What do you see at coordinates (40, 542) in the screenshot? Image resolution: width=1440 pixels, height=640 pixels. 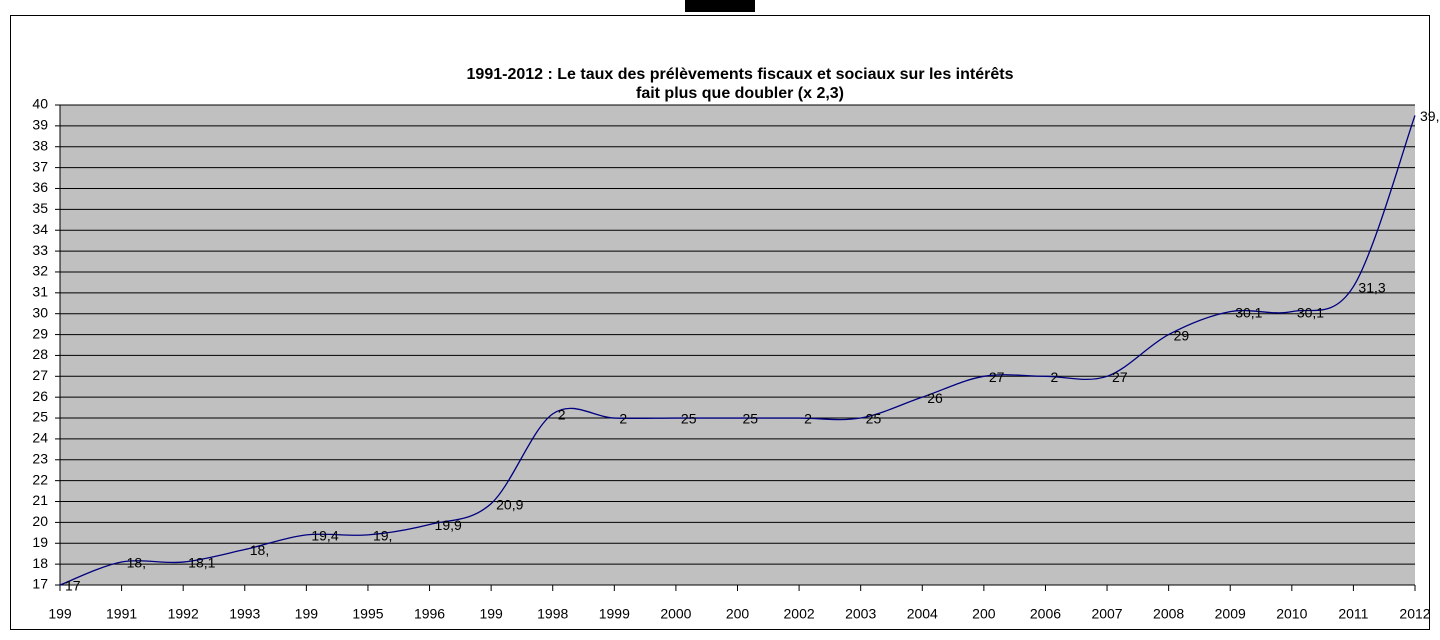 I see `y-tick-label: 19` at bounding box center [40, 542].